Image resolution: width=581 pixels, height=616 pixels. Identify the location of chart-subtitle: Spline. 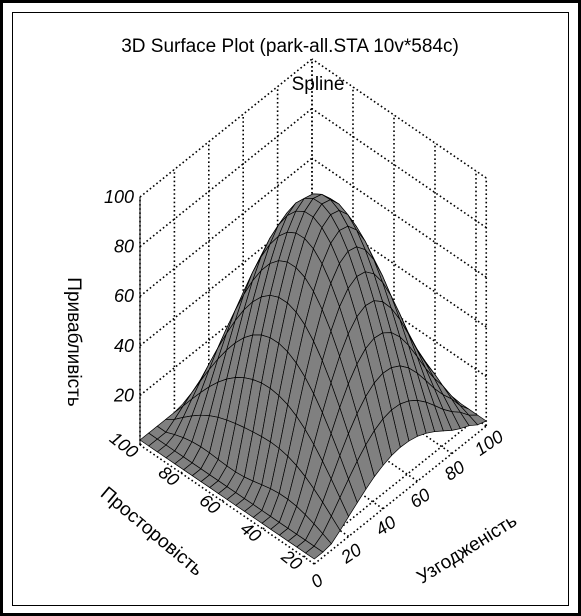
(318, 84).